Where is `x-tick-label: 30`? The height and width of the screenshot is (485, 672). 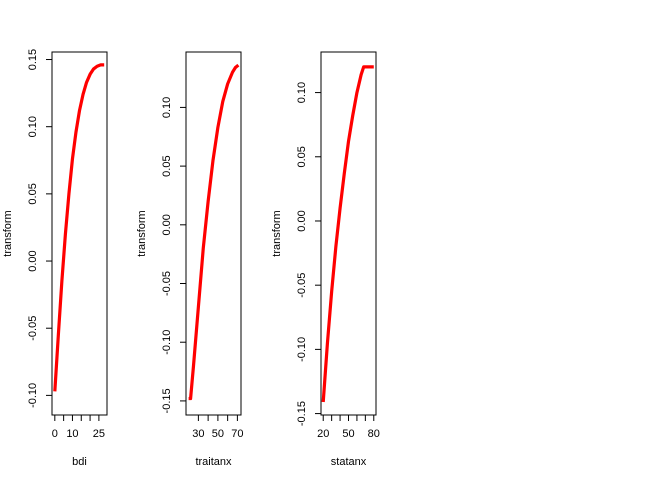 x-tick-label: 30 is located at coordinates (198, 434).